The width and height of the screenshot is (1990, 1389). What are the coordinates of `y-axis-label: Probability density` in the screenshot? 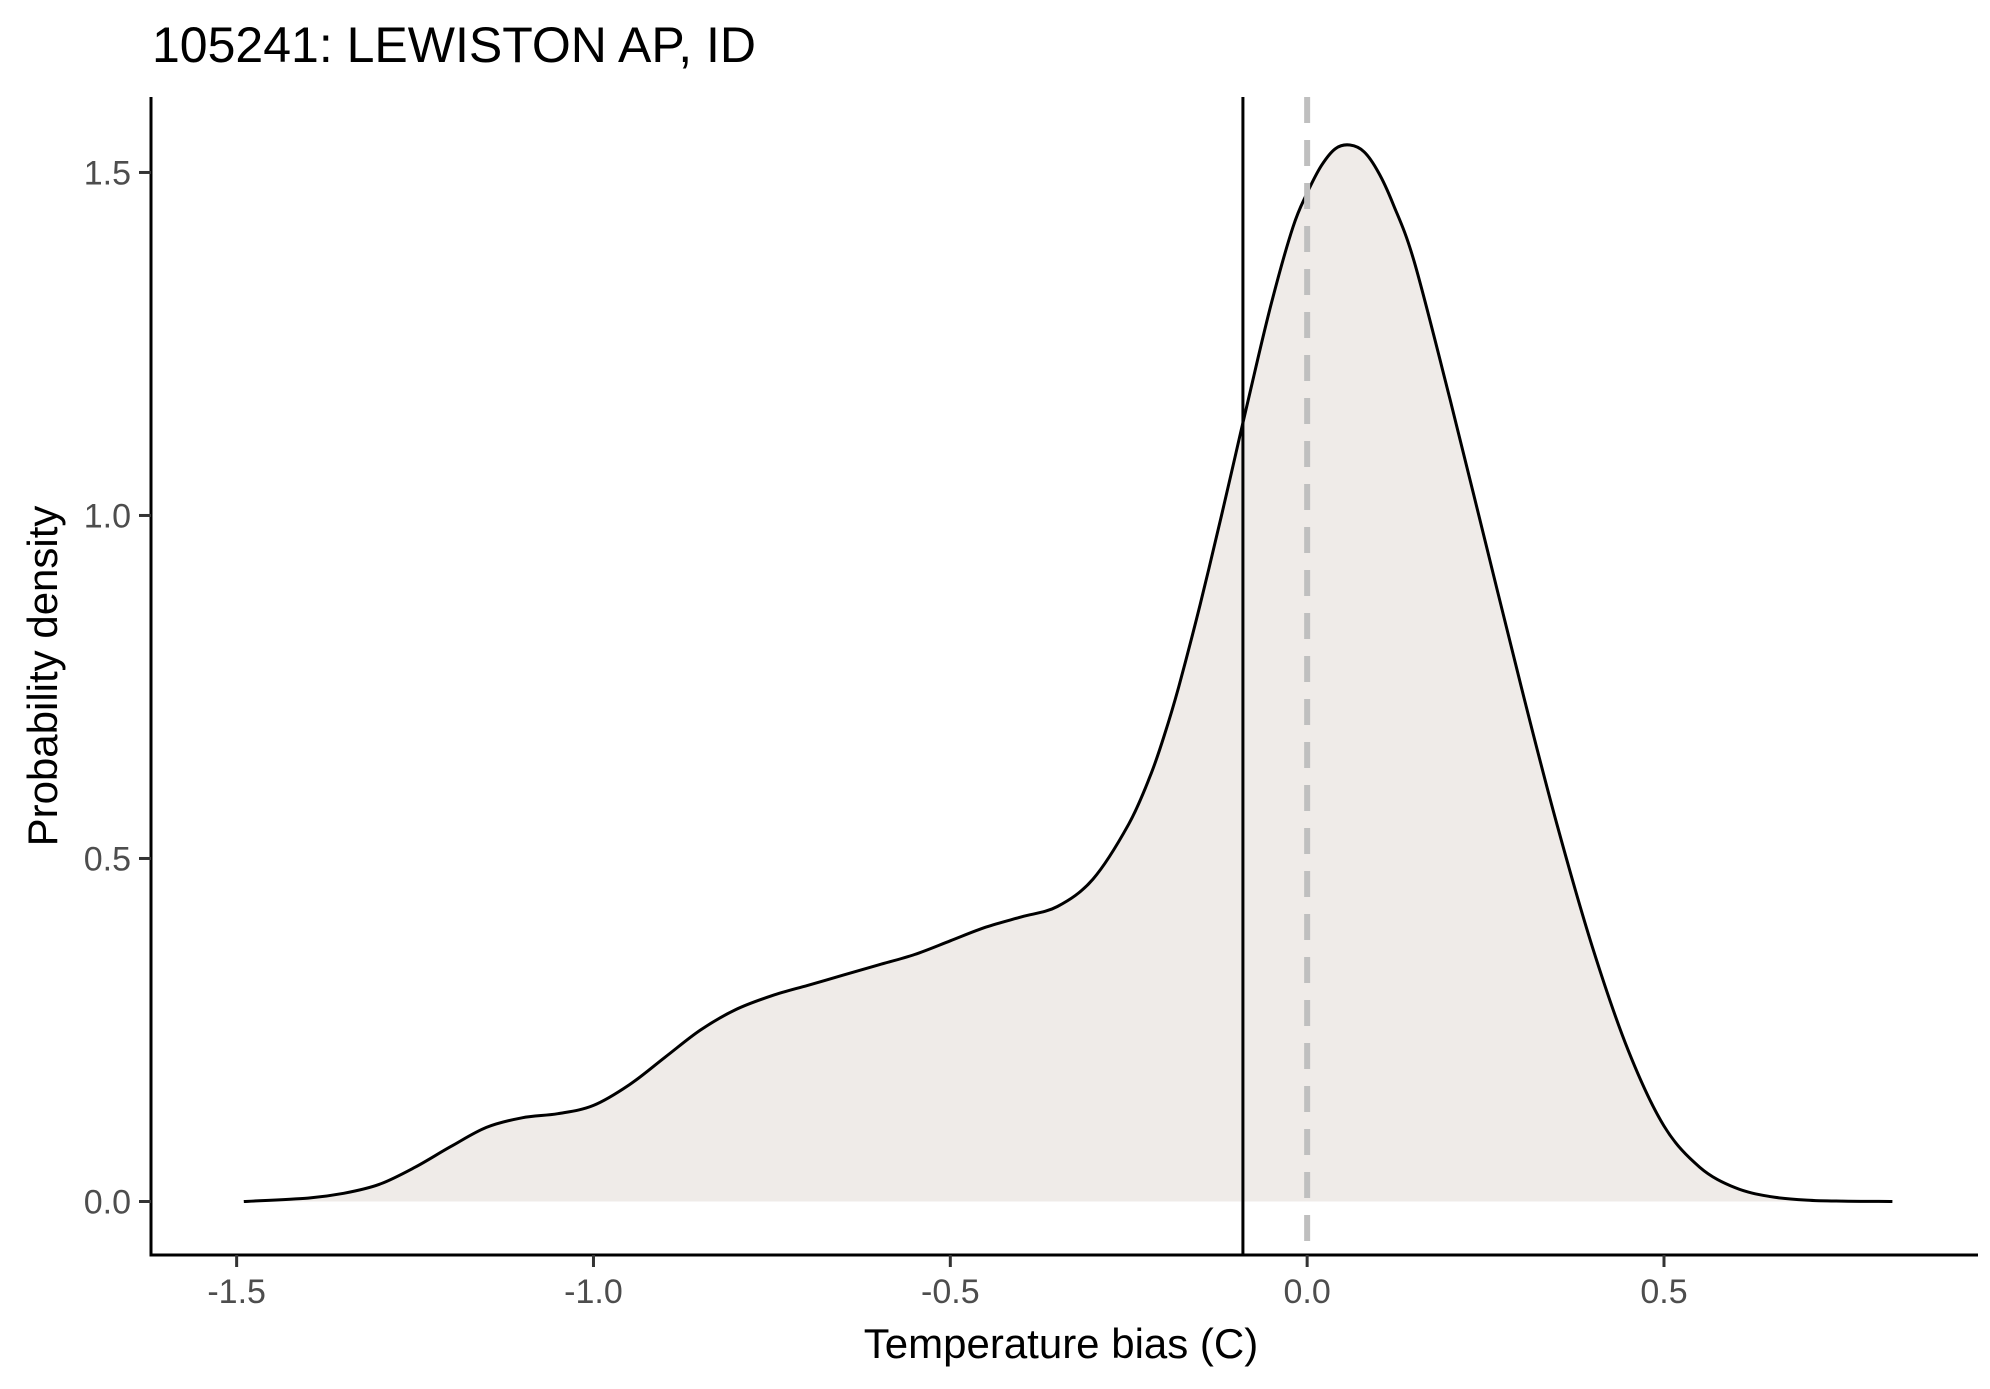 It's located at (42, 676).